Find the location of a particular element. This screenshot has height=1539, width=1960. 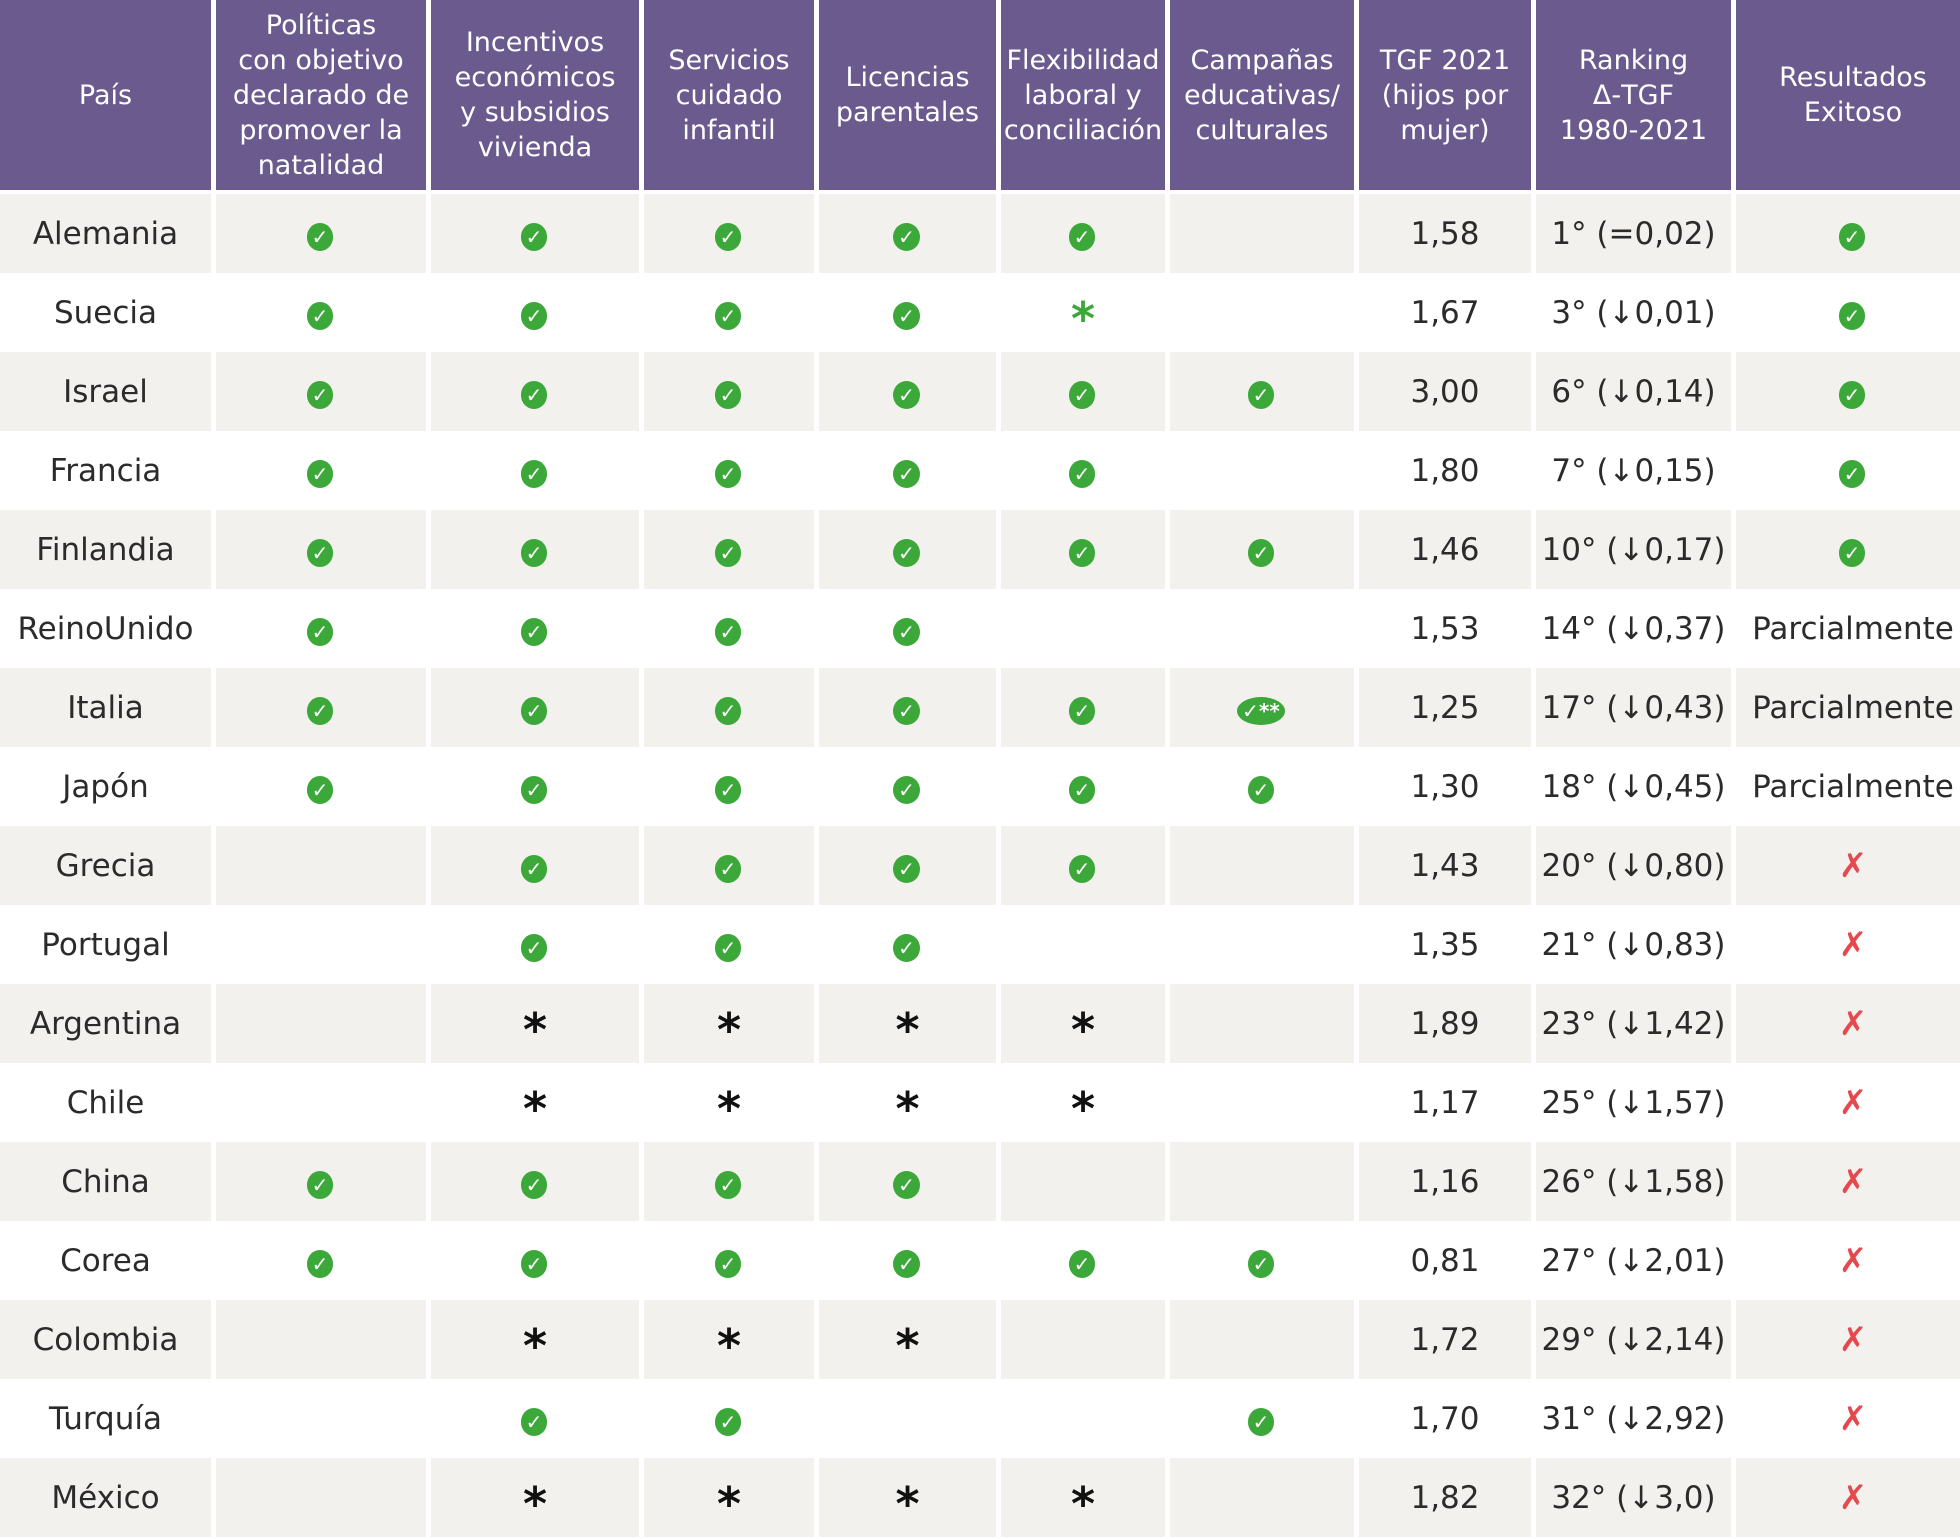

table-cell: 1,70 is located at coordinates (1445, 1418).